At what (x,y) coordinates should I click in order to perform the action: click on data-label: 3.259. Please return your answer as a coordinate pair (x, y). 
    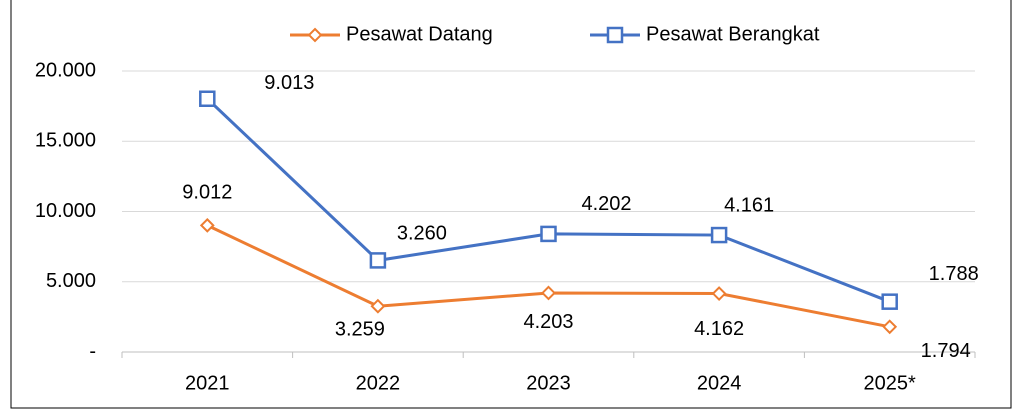
    Looking at the image, I should click on (360, 329).